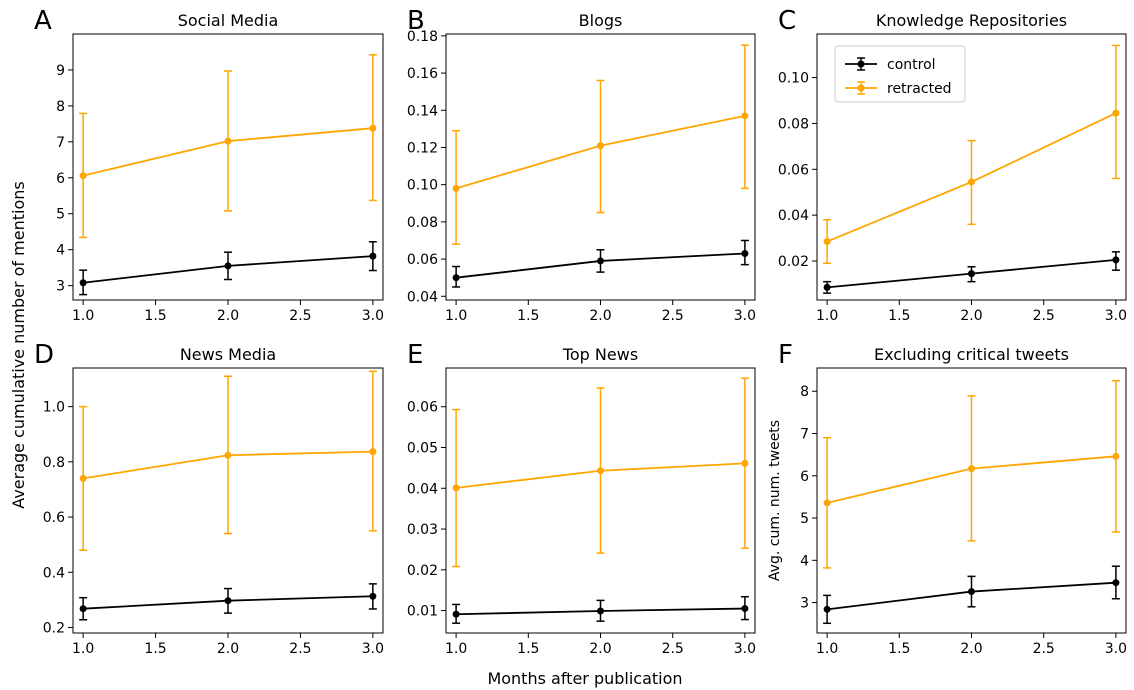 The width and height of the screenshot is (1134, 690). What do you see at coordinates (900, 74) in the screenshot?
I see `legend: control retracted` at bounding box center [900, 74].